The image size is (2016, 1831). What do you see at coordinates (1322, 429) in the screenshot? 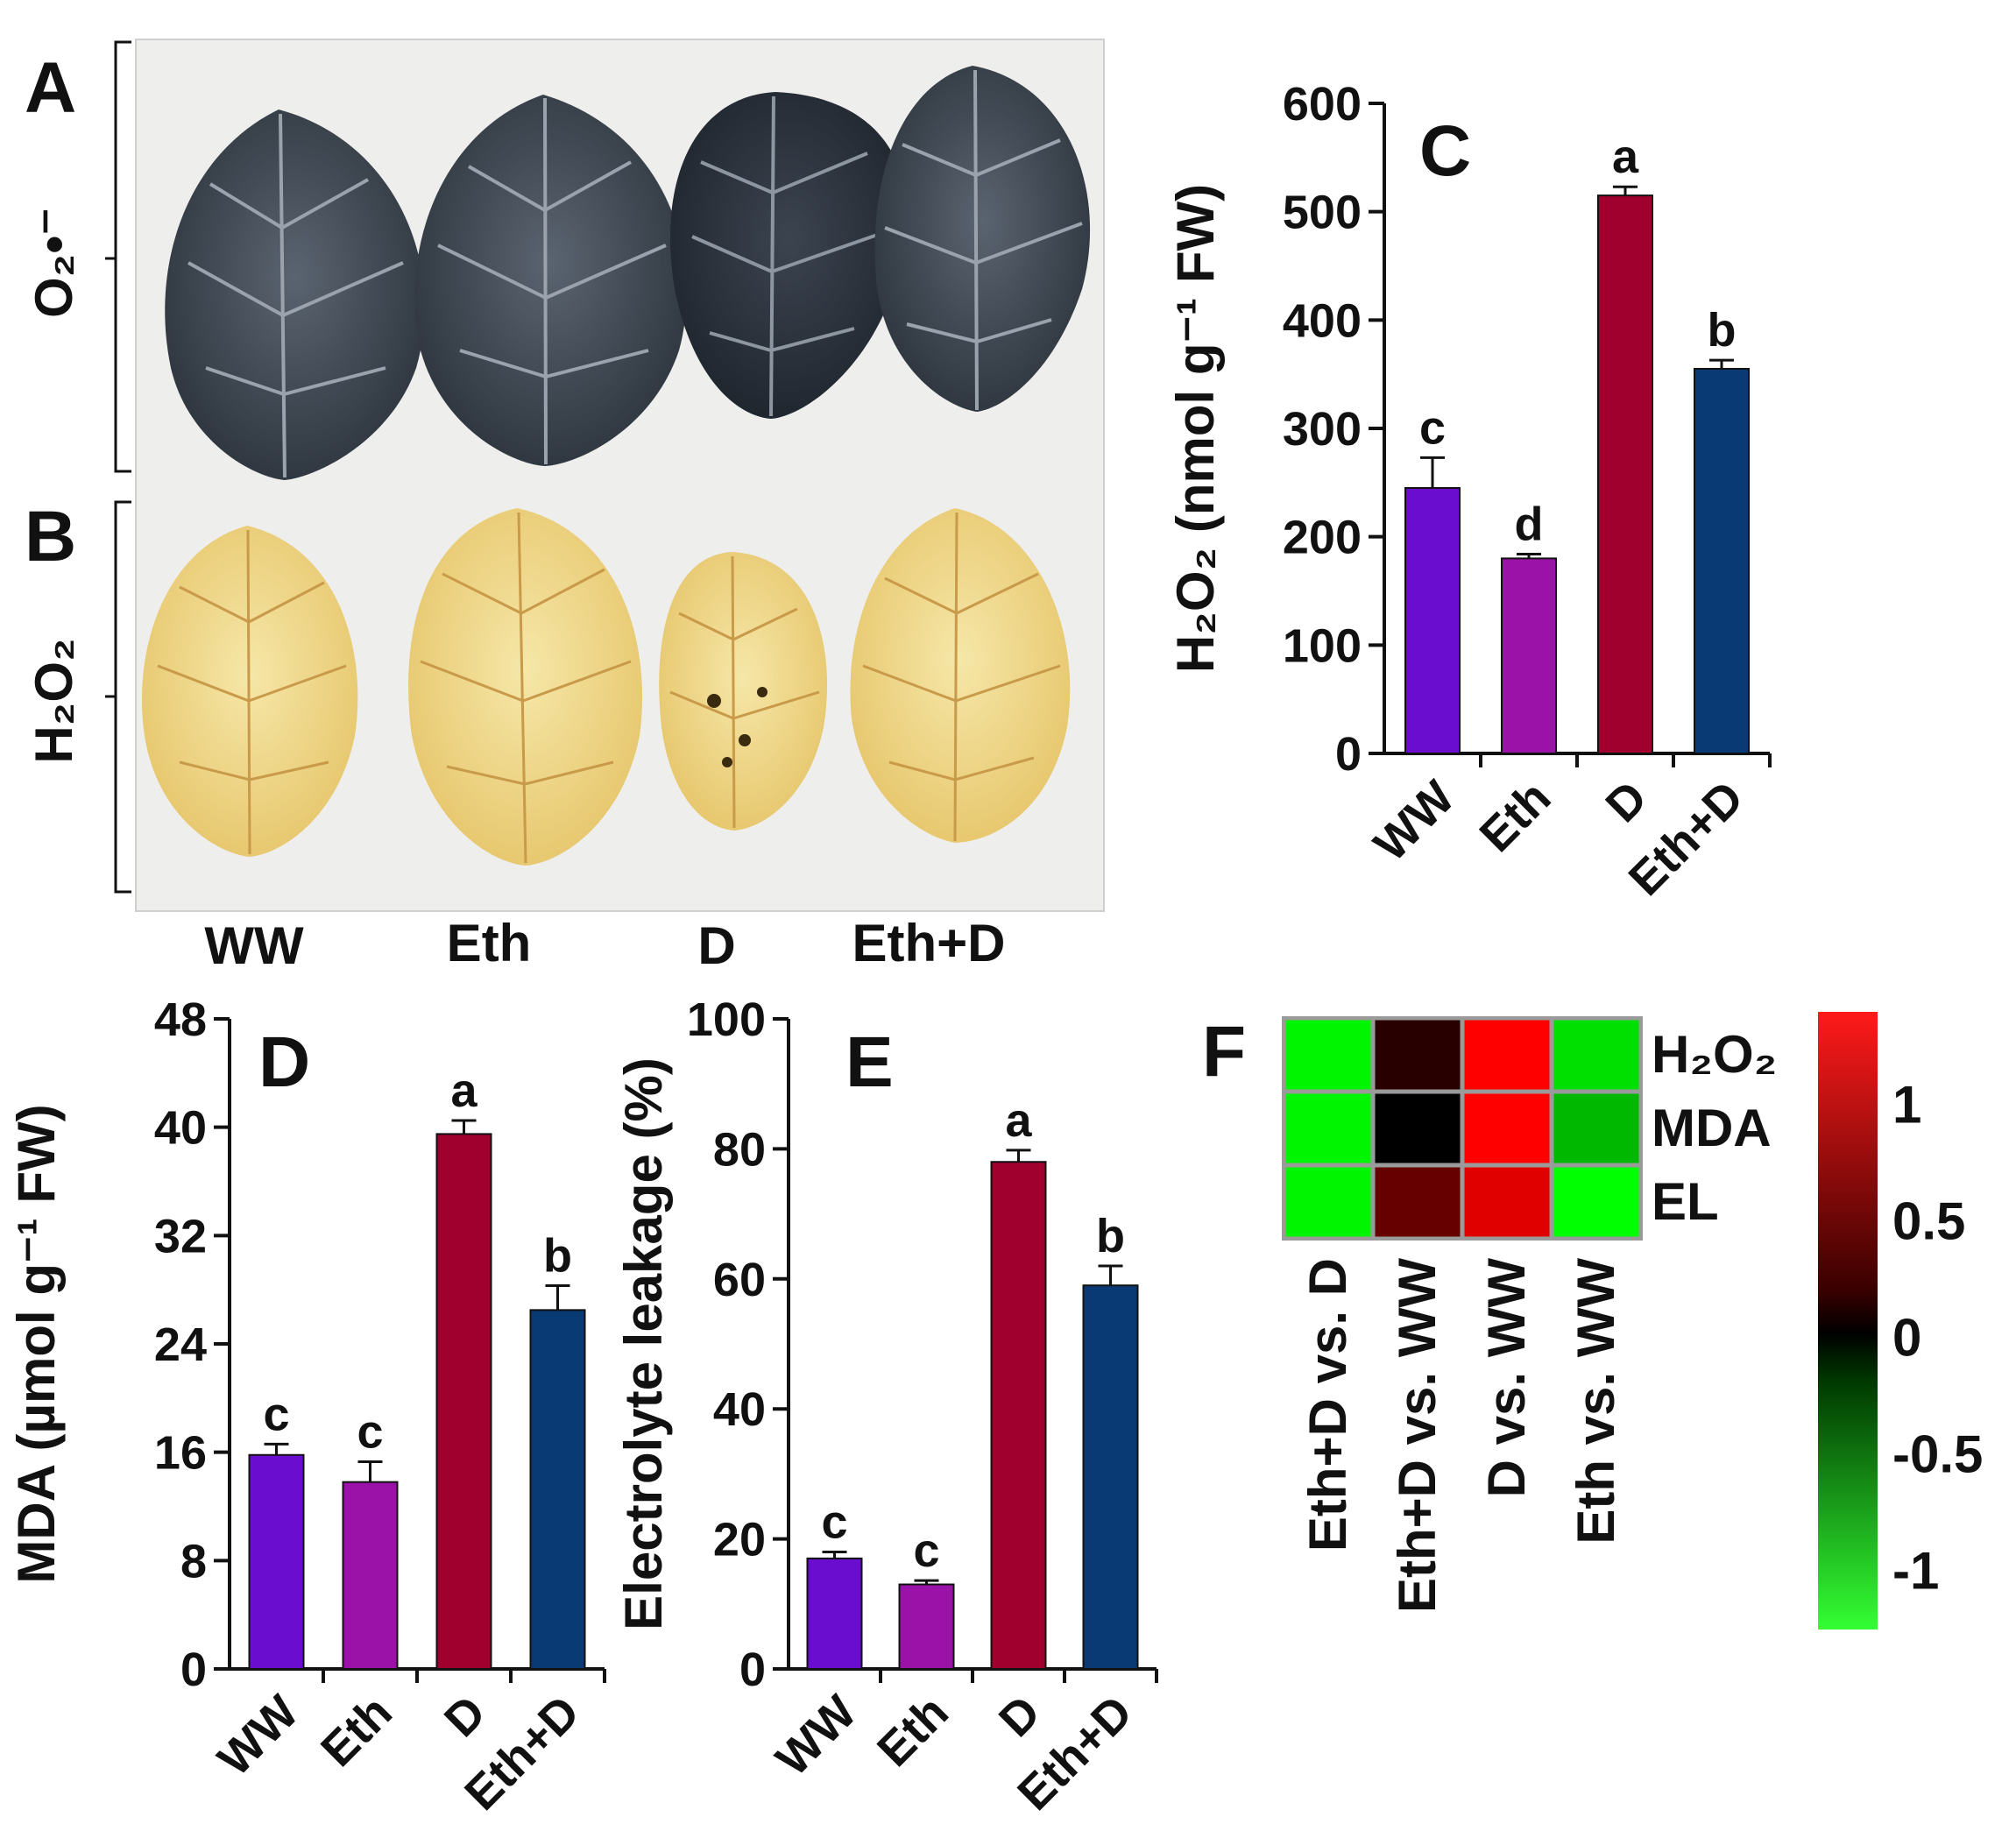
I see `y-tick-label: 300` at bounding box center [1322, 429].